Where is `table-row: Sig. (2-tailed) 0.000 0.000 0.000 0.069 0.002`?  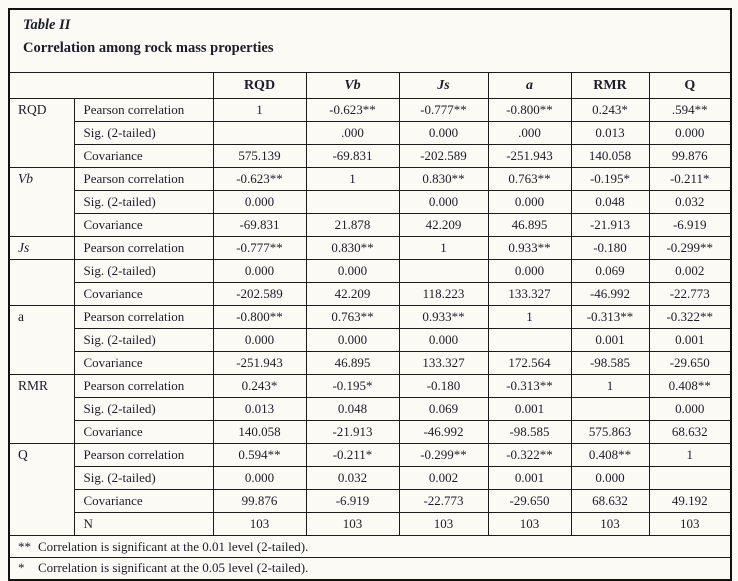 table-row: Sig. (2-tailed) 0.000 0.000 0.000 0.069 0.002 is located at coordinates (370, 282).